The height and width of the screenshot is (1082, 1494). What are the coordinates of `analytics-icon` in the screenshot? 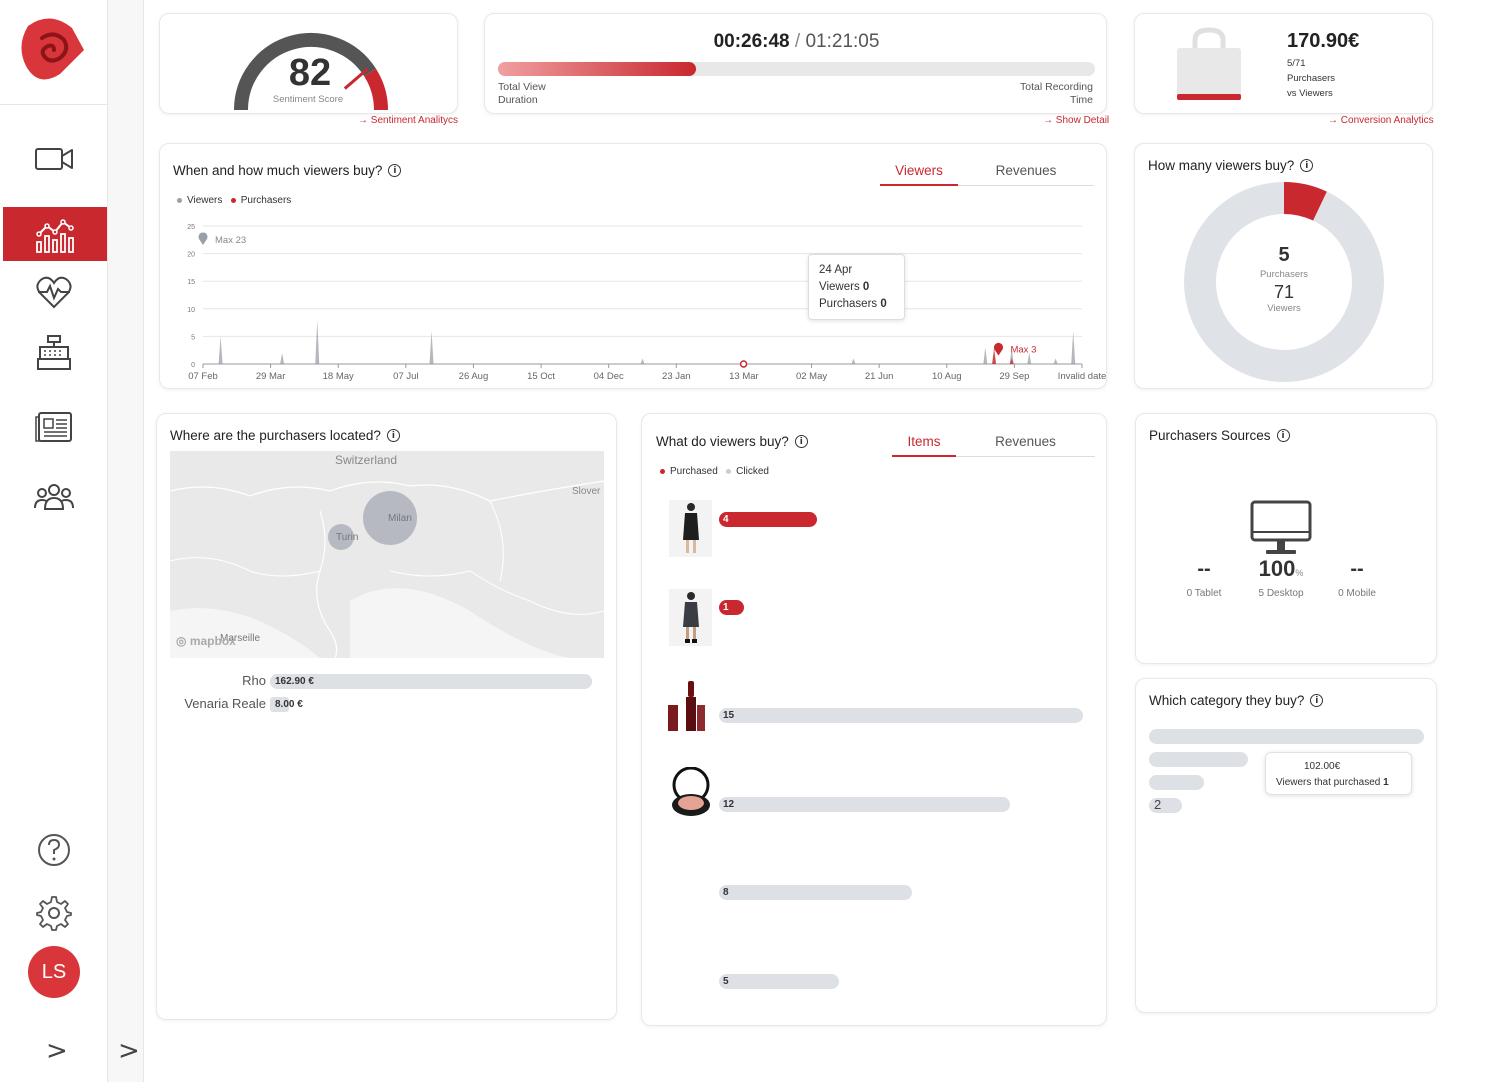 It's located at (55, 236).